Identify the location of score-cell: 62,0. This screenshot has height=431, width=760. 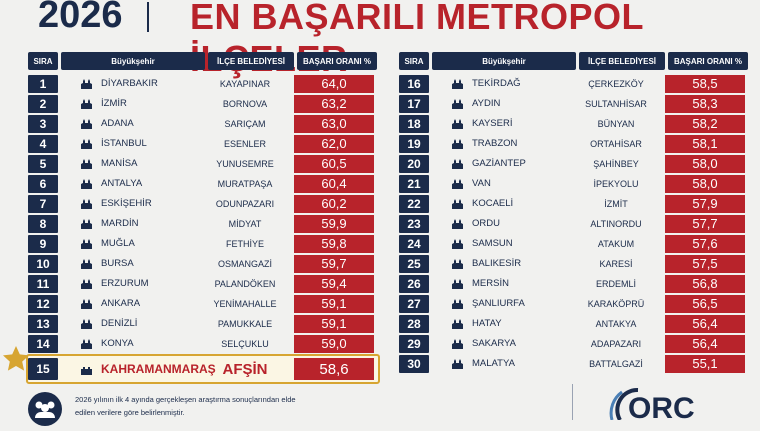
(334, 143).